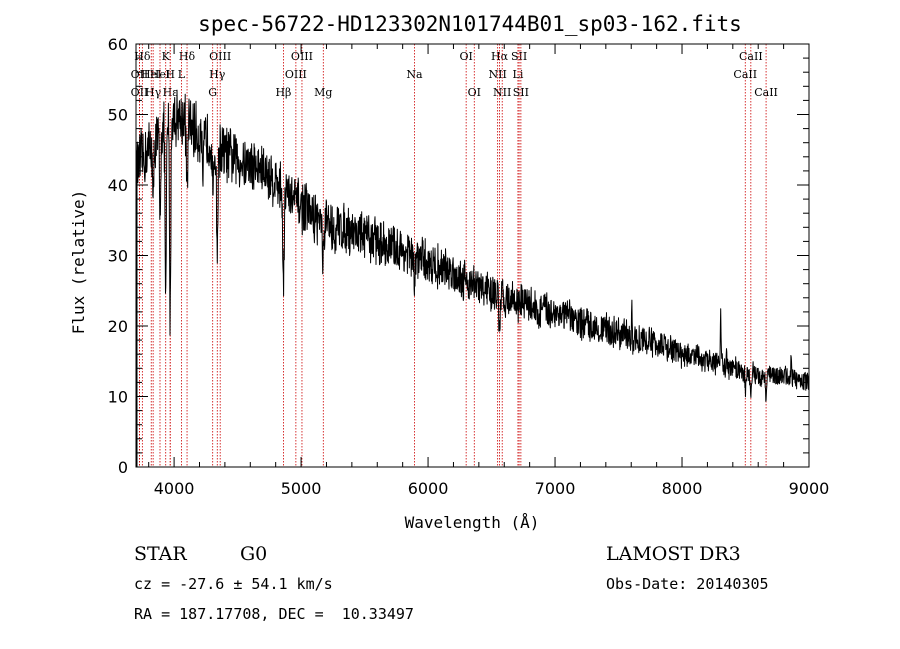 The image size is (900, 649). What do you see at coordinates (78, 262) in the screenshot?
I see `y-axis-label: Flux (relative)` at bounding box center [78, 262].